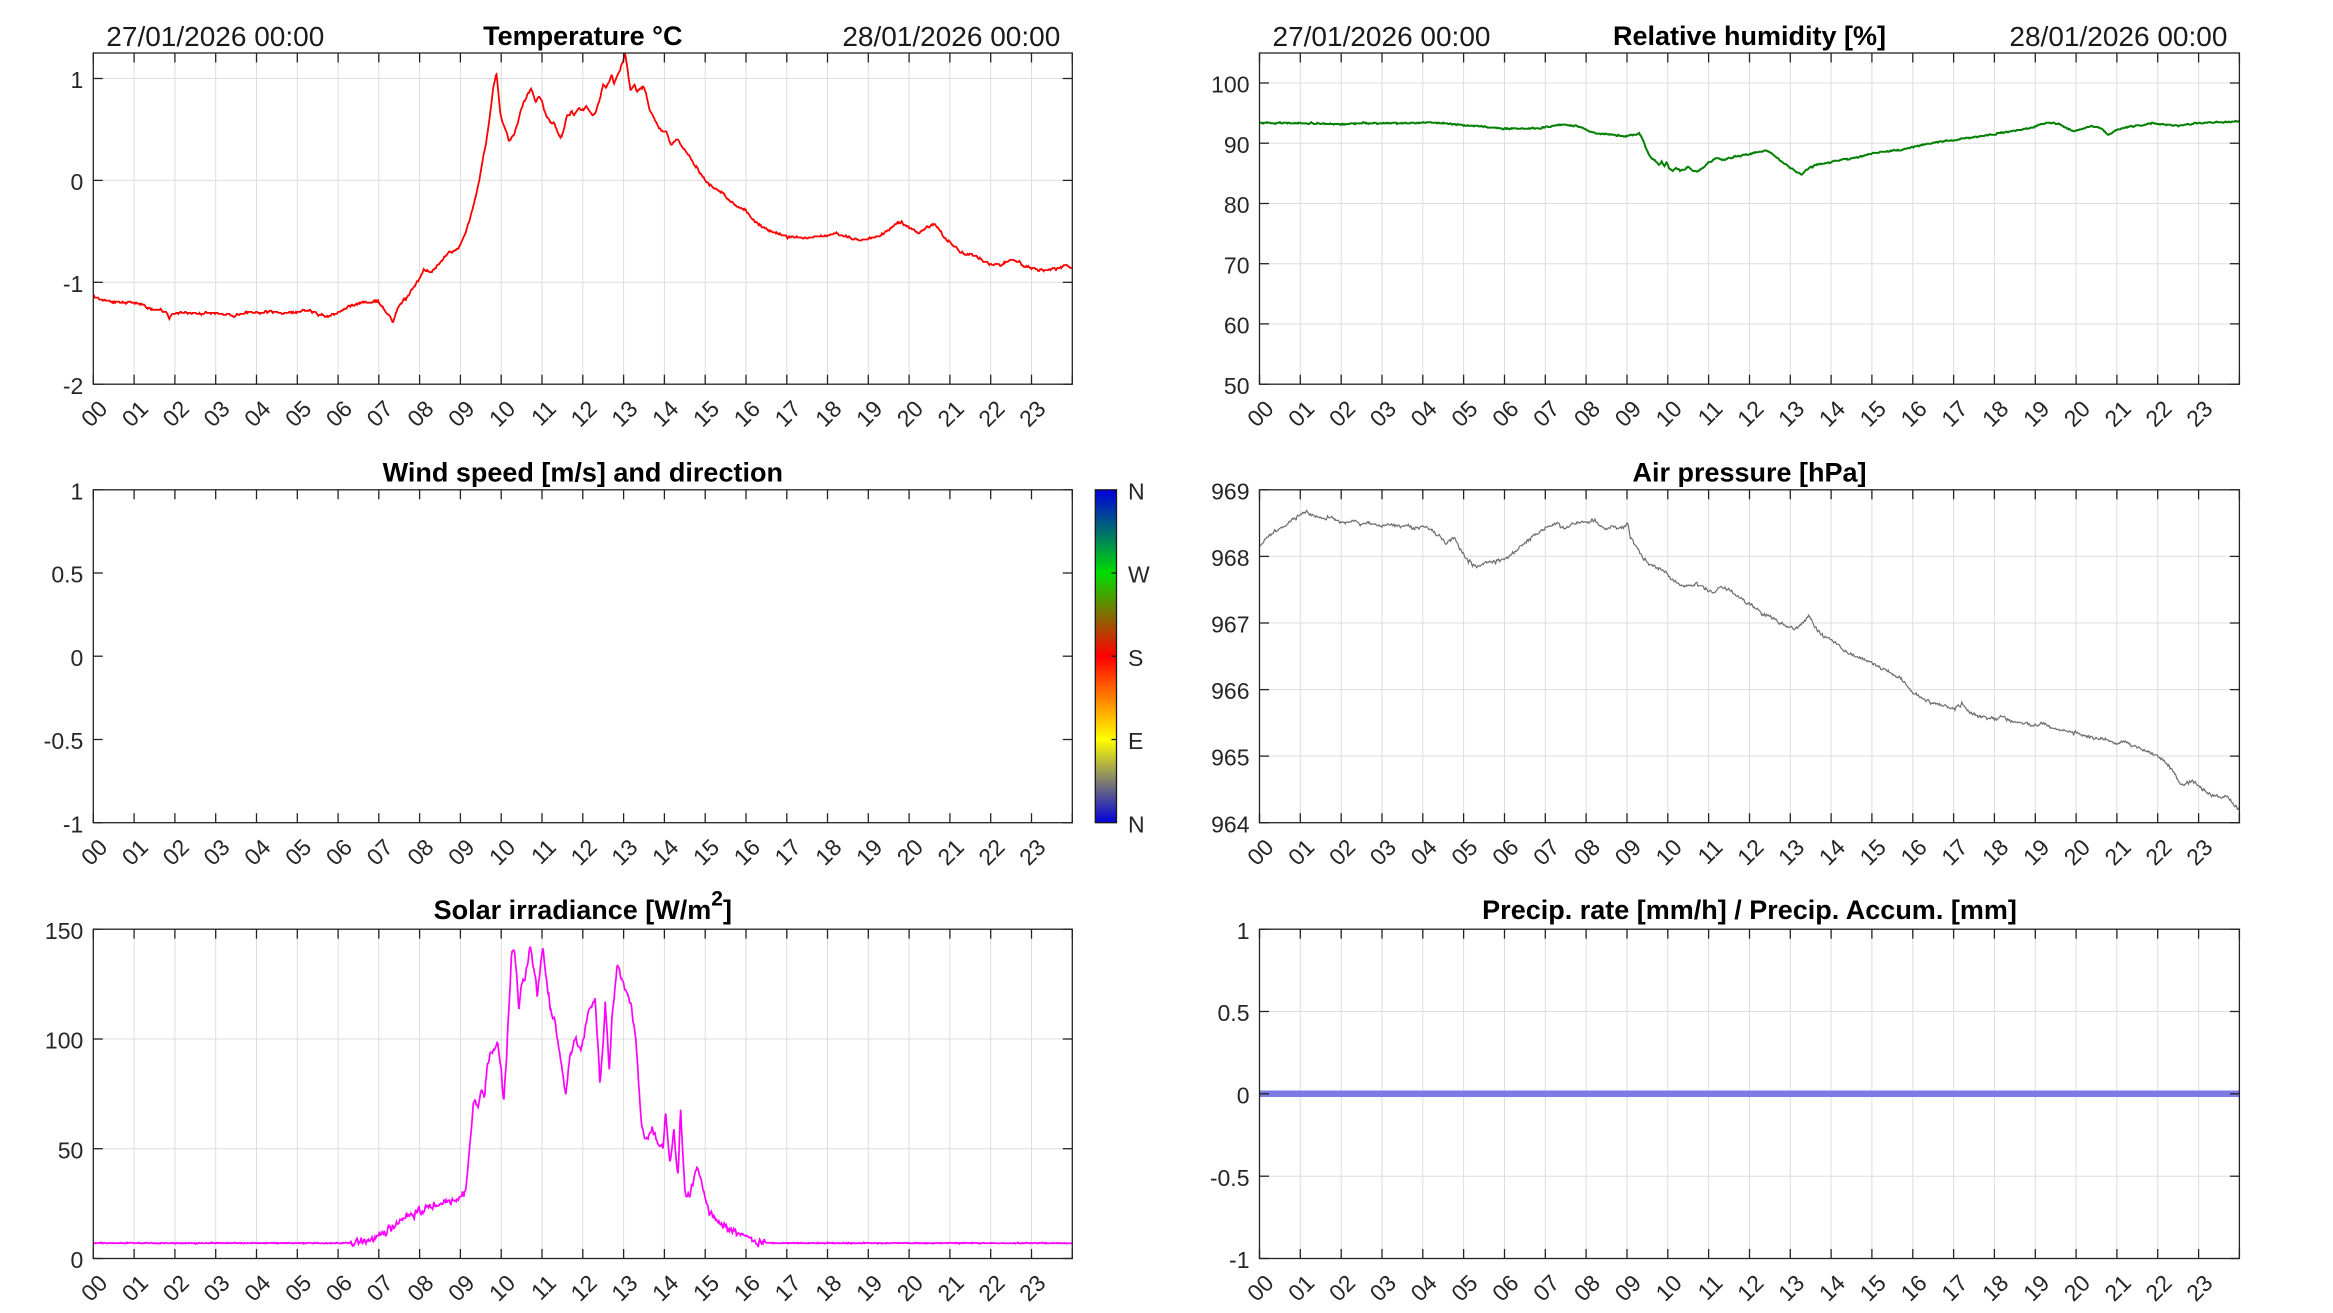  What do you see at coordinates (1230, 758) in the screenshot?
I see `svg-text: 965` at bounding box center [1230, 758].